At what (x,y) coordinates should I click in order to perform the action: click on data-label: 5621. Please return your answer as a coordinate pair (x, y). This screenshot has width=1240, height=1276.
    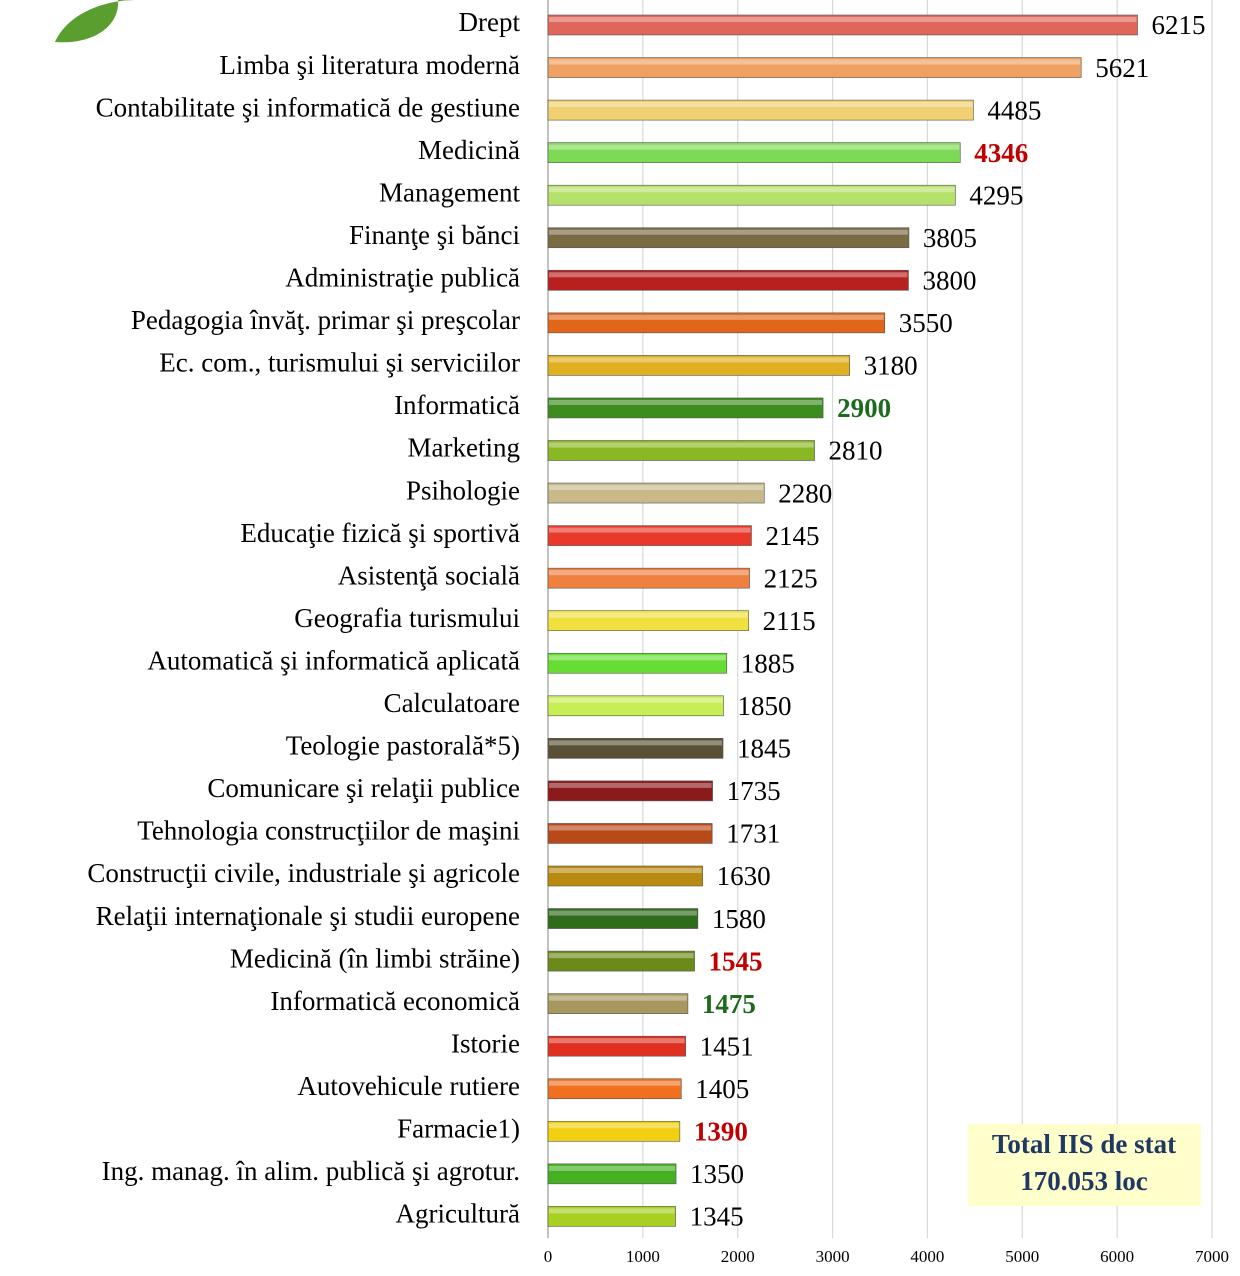
    Looking at the image, I should click on (1122, 68).